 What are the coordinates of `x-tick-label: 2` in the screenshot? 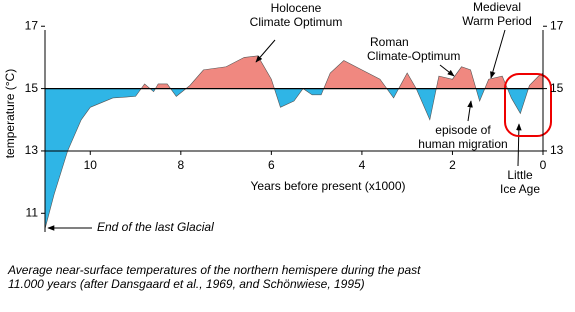 It's located at (452, 165).